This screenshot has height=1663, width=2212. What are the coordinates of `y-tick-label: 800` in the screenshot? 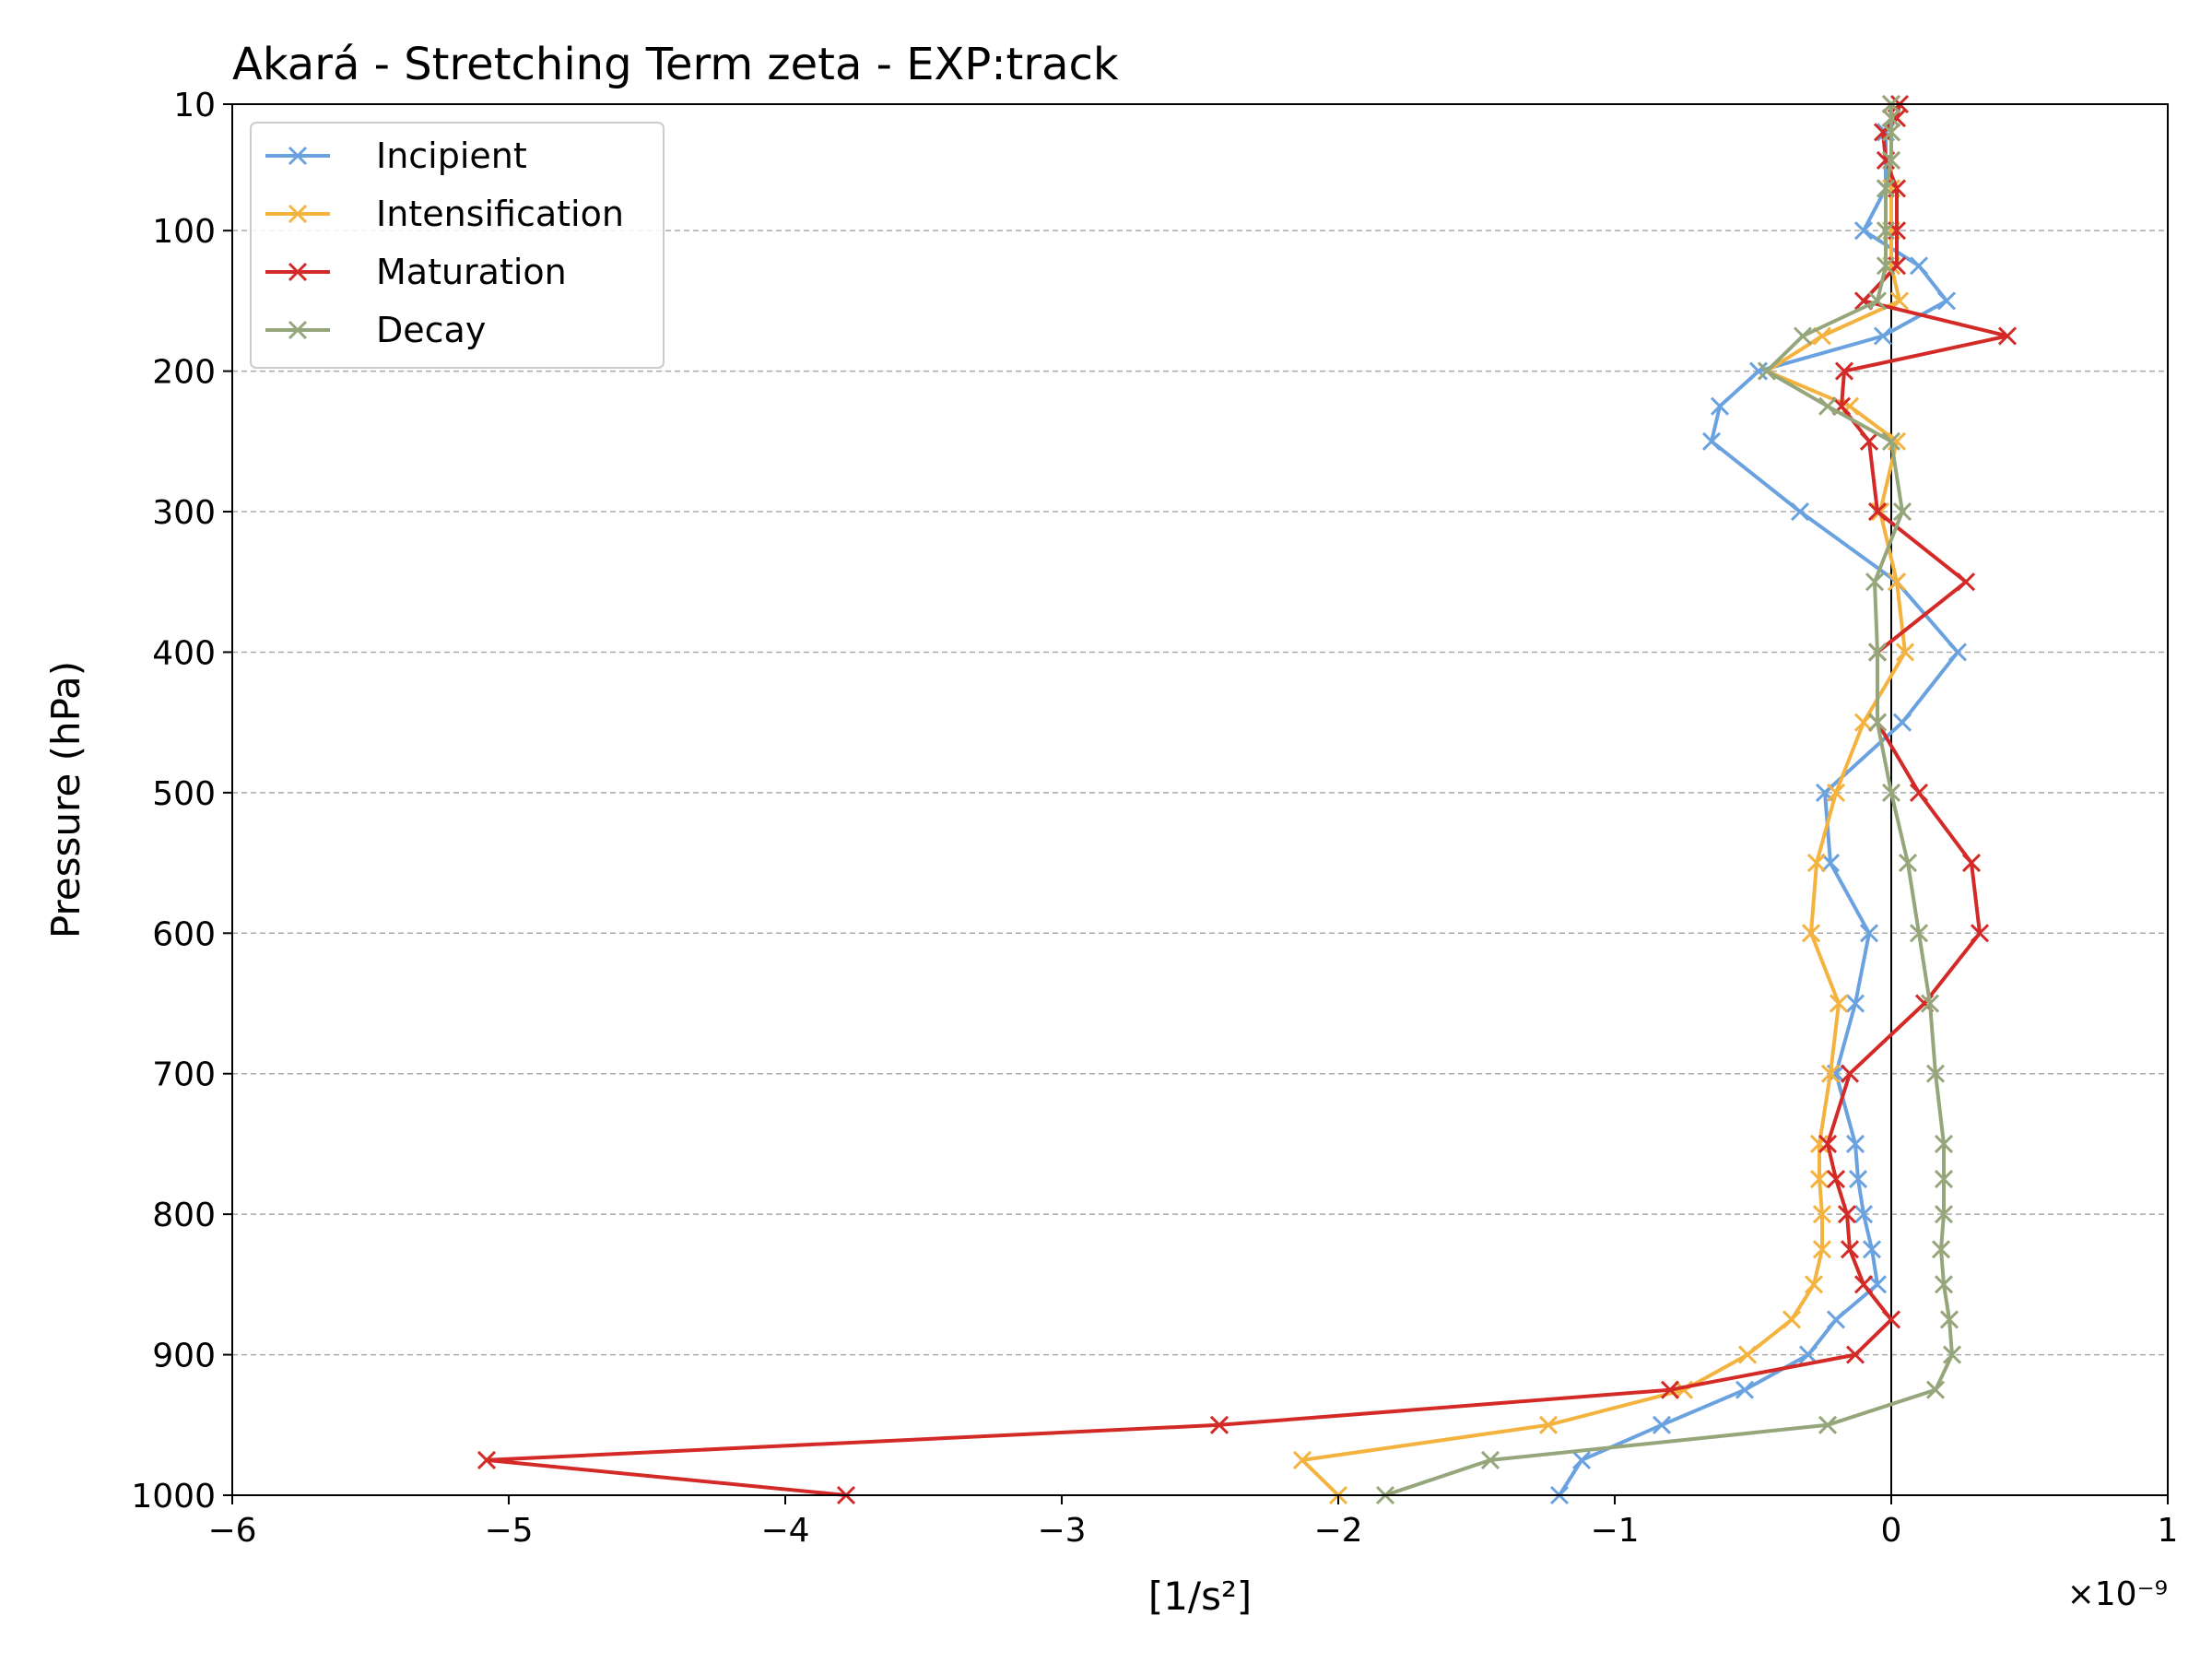 It's located at (184, 1215).